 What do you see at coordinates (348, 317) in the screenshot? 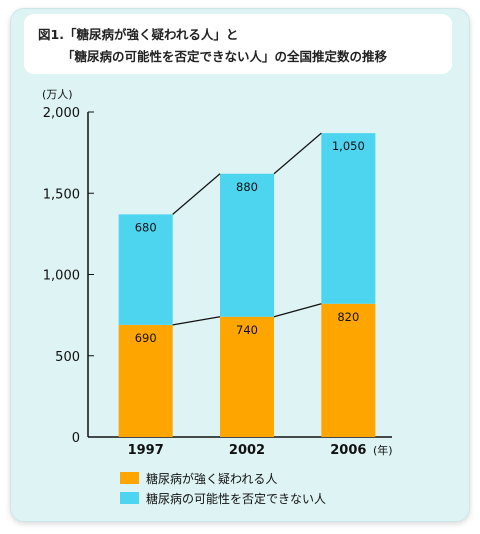
I see `data-label: 820` at bounding box center [348, 317].